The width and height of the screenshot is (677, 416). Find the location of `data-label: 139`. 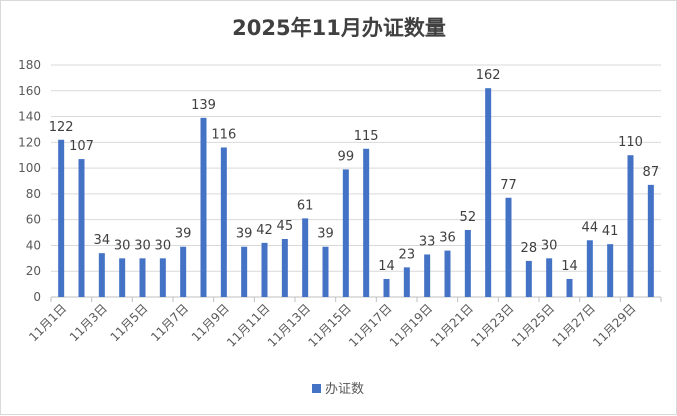

data-label: 139 is located at coordinates (203, 105).